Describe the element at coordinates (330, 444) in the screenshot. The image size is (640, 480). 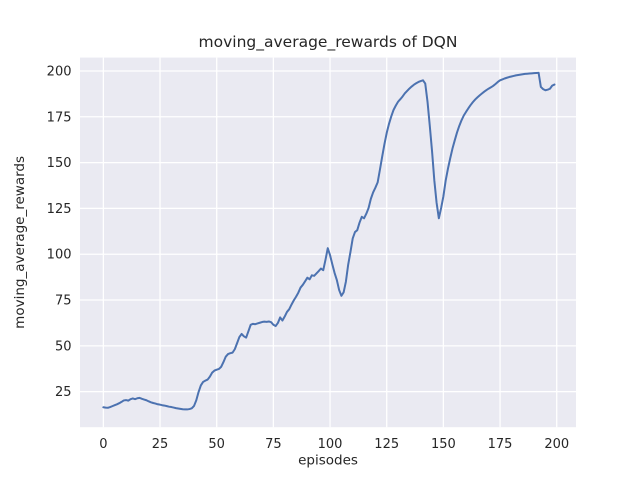
I see `x-tick-label: 100` at that location.